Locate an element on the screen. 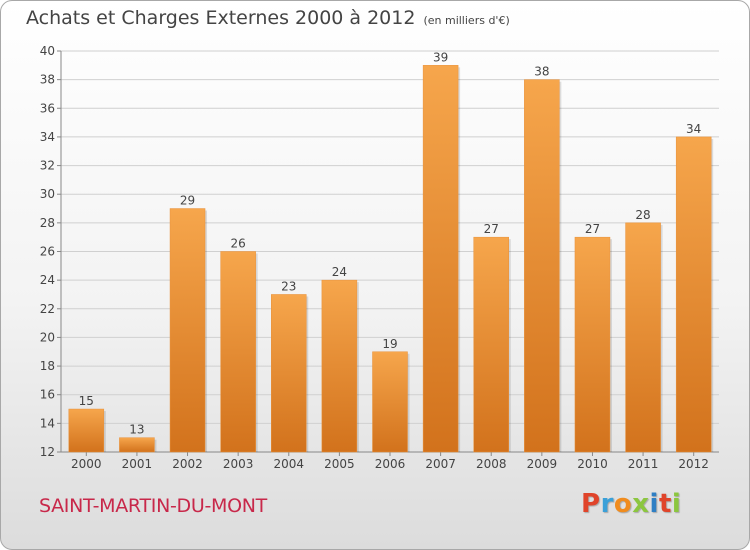 This screenshot has width=750, height=550. x-tick-label: 2000 is located at coordinates (86, 464).